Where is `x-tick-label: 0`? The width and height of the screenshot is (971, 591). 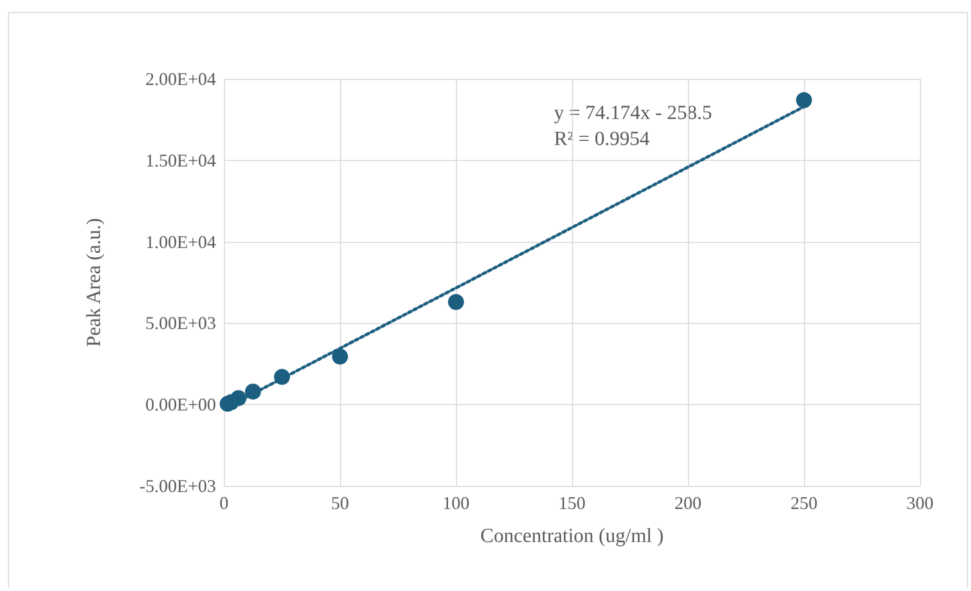 x-tick-label: 0 is located at coordinates (224, 503).